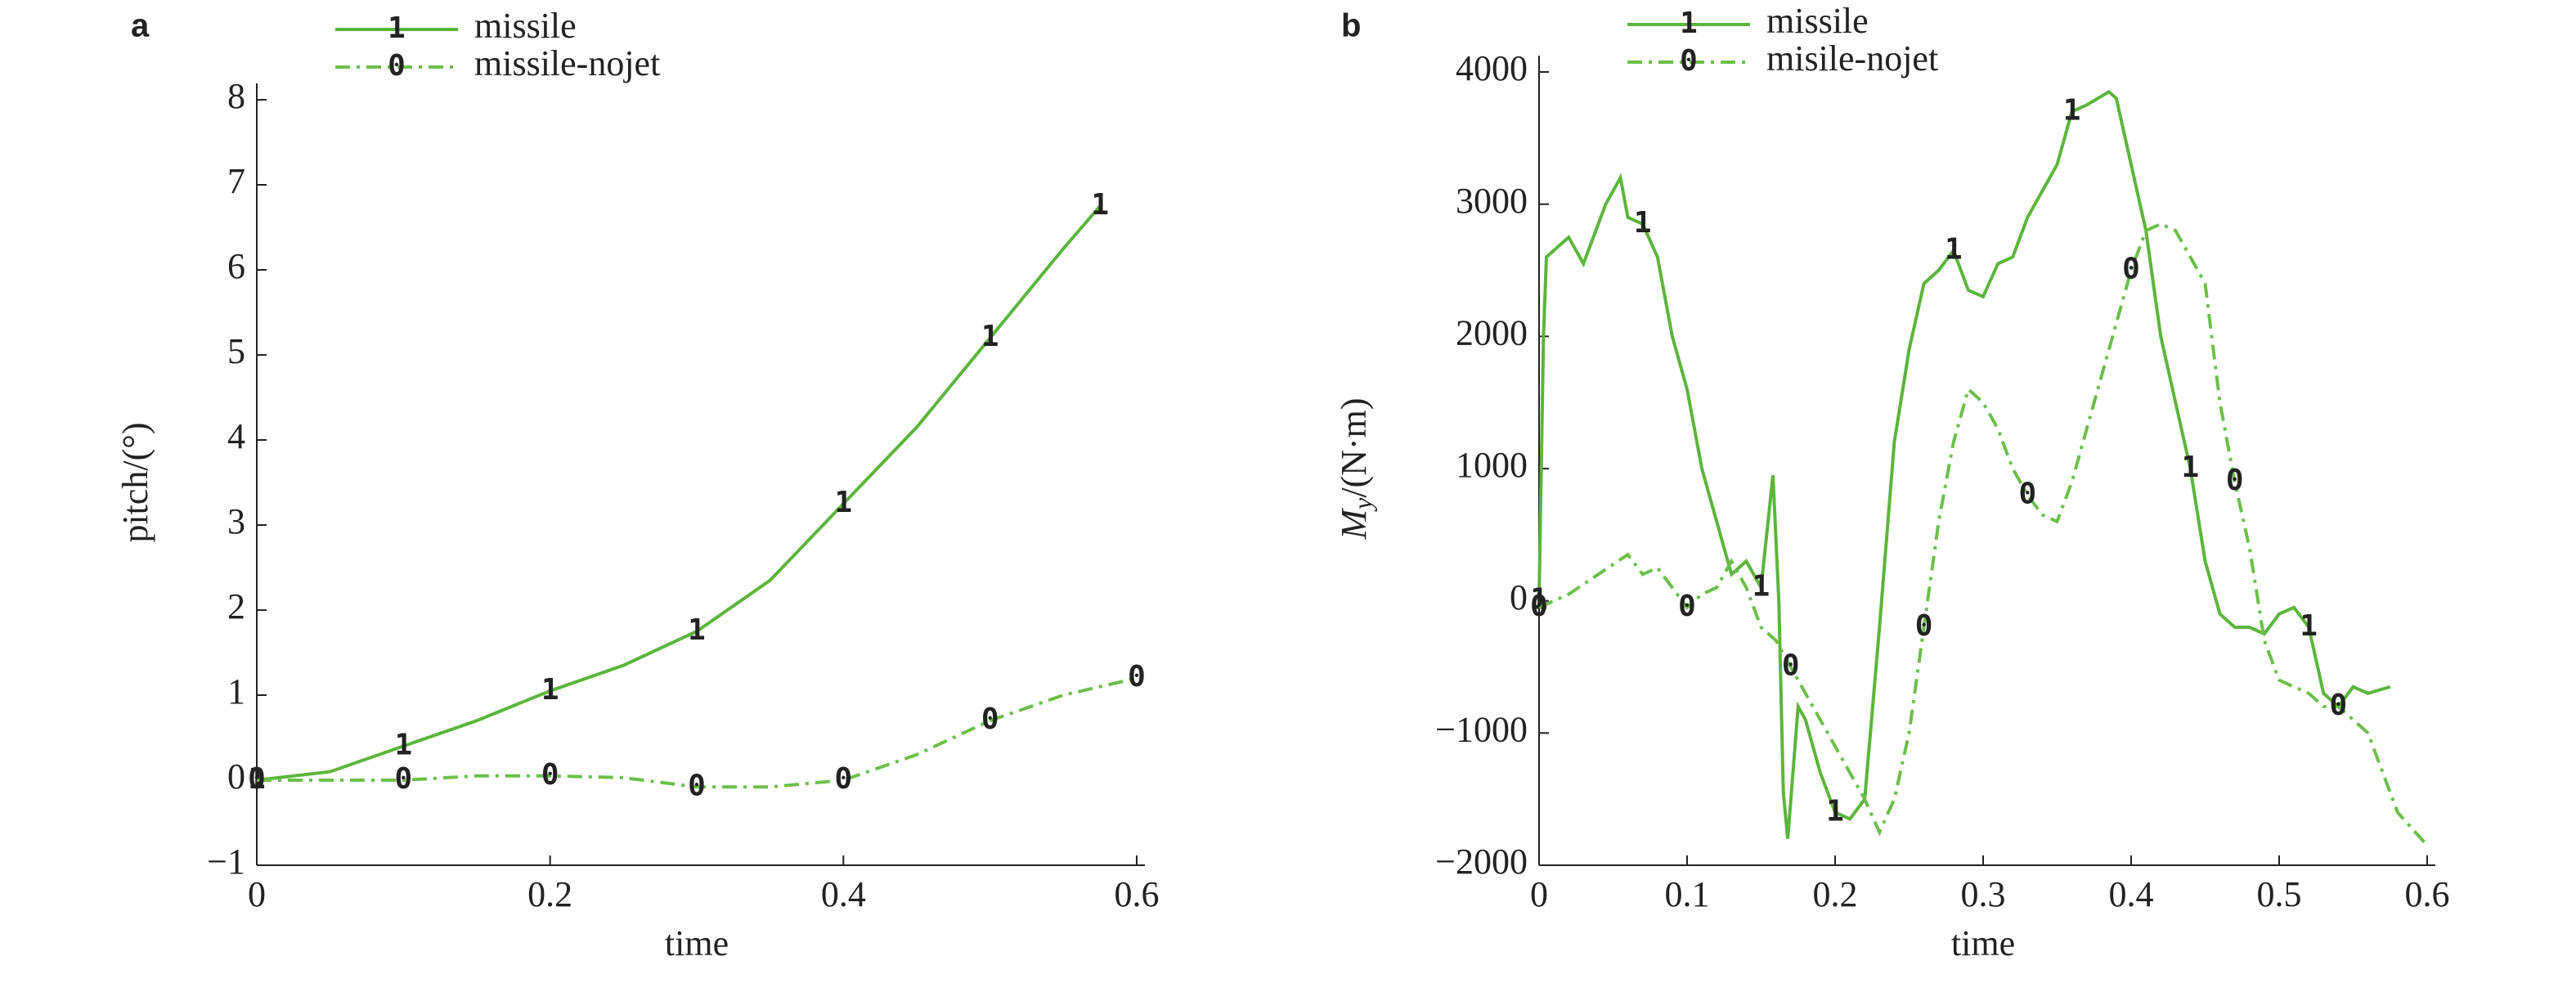 The image size is (2576, 983). Describe the element at coordinates (697, 732) in the screenshot. I see `series-line` at that location.